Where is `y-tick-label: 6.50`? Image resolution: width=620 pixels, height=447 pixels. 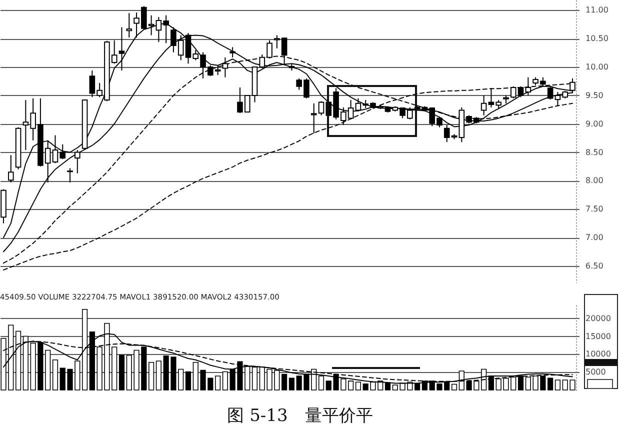 y-tick-label: 6.50 is located at coordinates (595, 265).